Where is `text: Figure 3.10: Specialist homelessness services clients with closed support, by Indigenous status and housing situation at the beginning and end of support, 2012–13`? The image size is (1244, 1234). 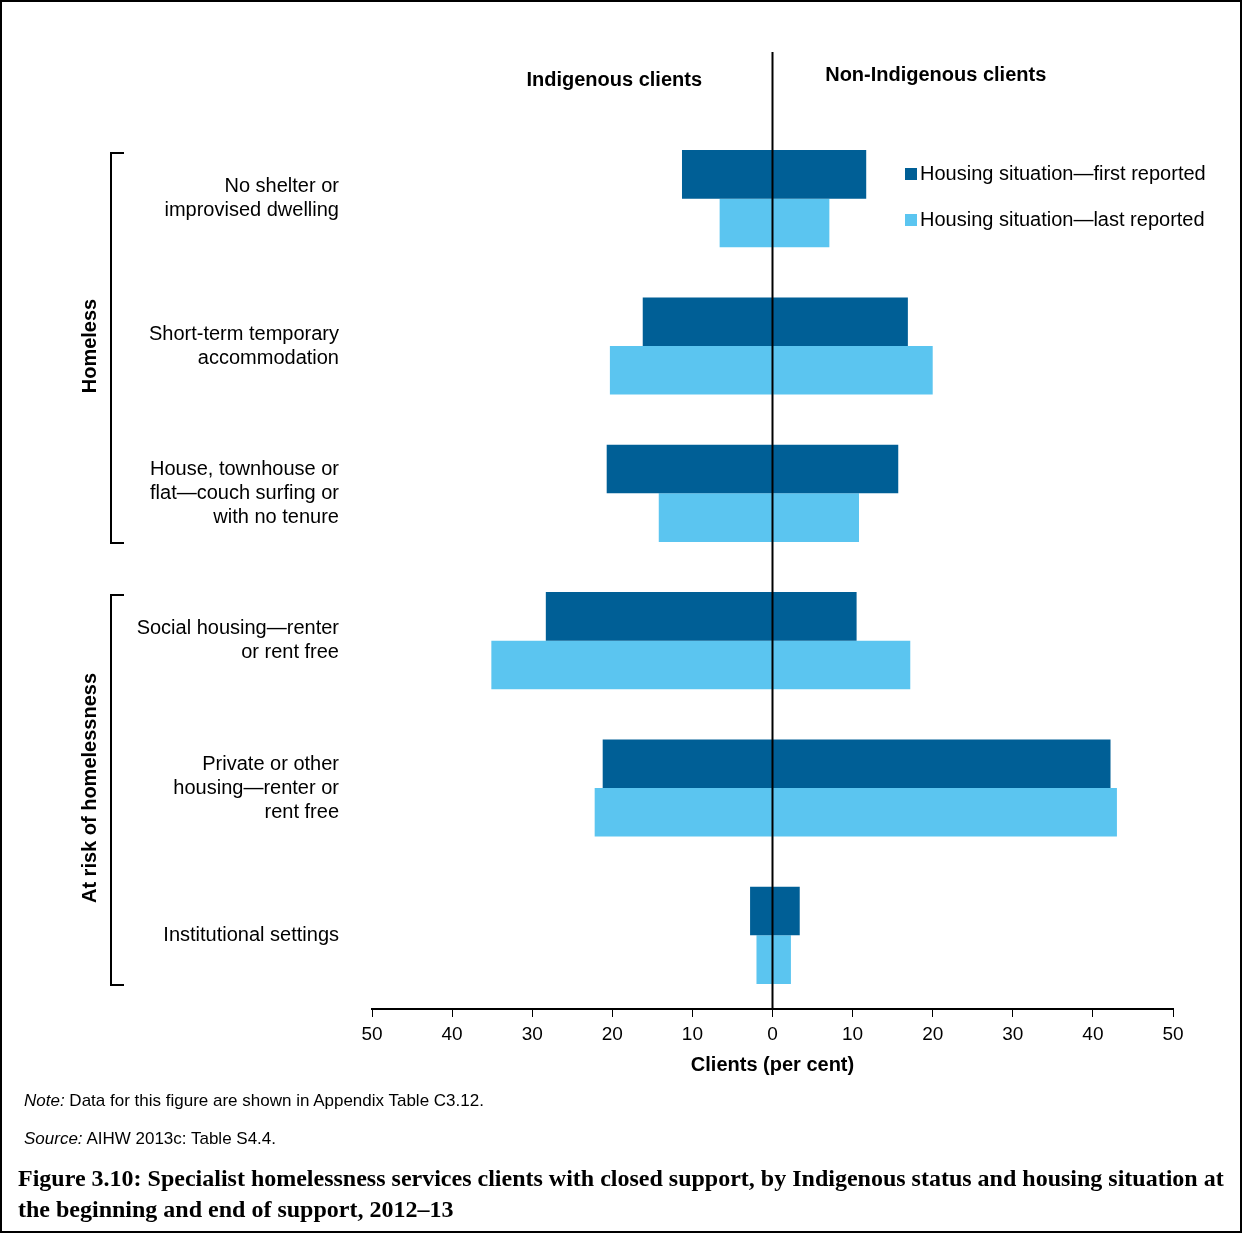 text: Figure 3.10: Specialist homelessness services clients with closed support, by Indigenous status and housing situation at the beginning and end of support, 2012–13 is located at coordinates (621, 1194).